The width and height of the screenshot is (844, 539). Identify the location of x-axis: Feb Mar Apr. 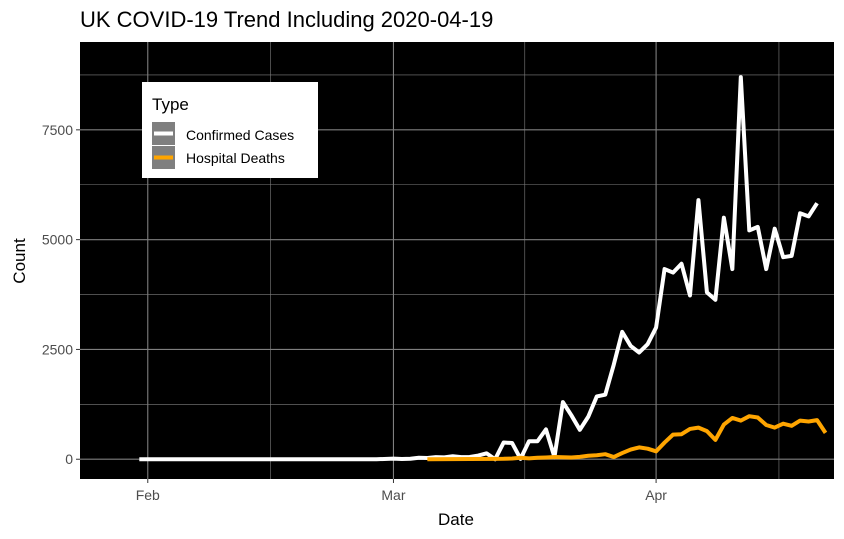
(401, 491).